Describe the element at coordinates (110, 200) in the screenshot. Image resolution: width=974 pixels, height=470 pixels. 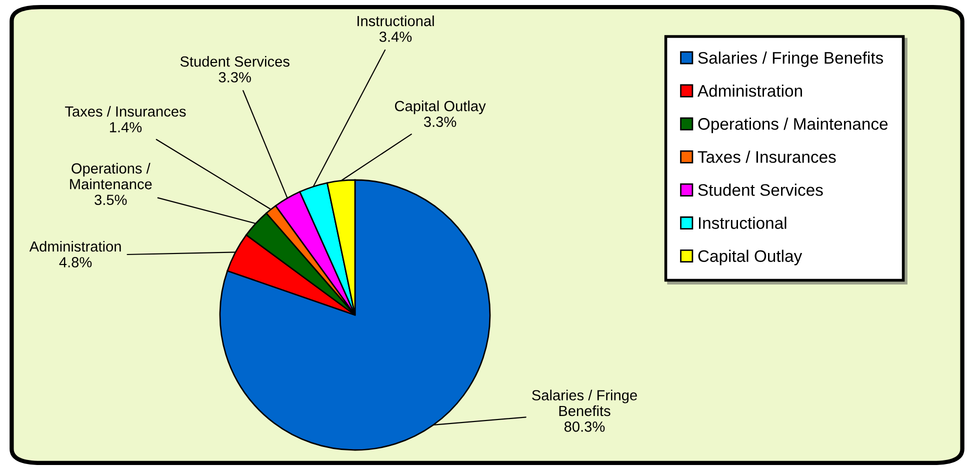
I see `data-label: 3.5%` at that location.